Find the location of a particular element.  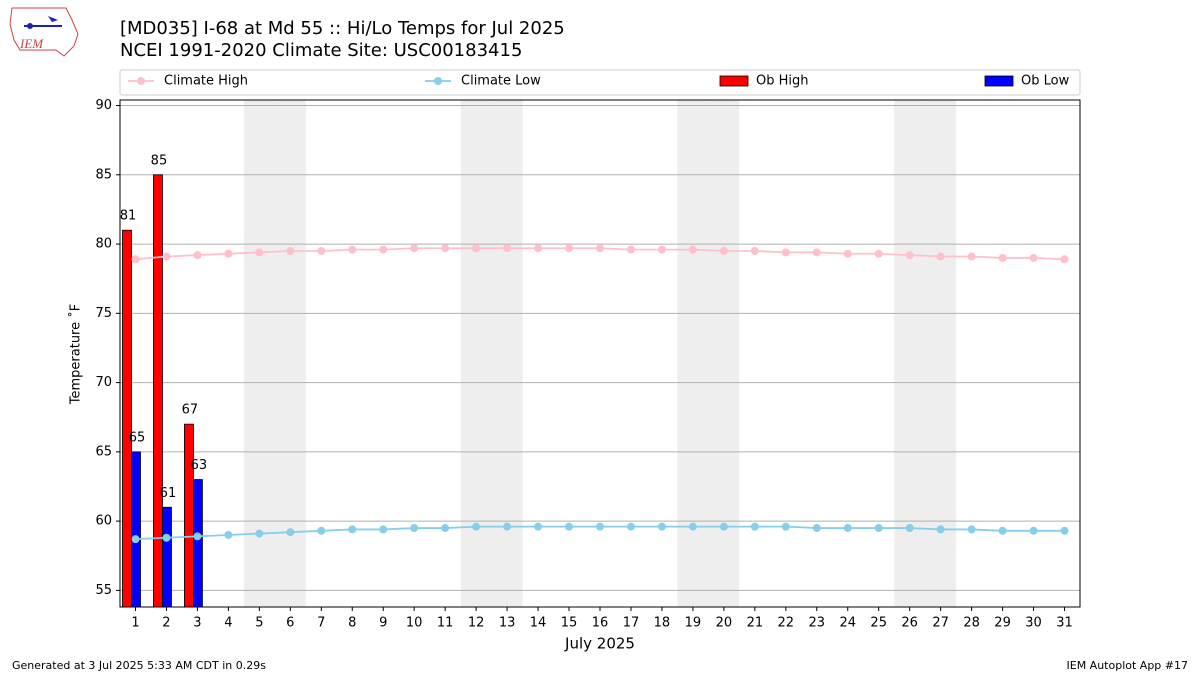

legend-label: Ob Low is located at coordinates (1045, 81).